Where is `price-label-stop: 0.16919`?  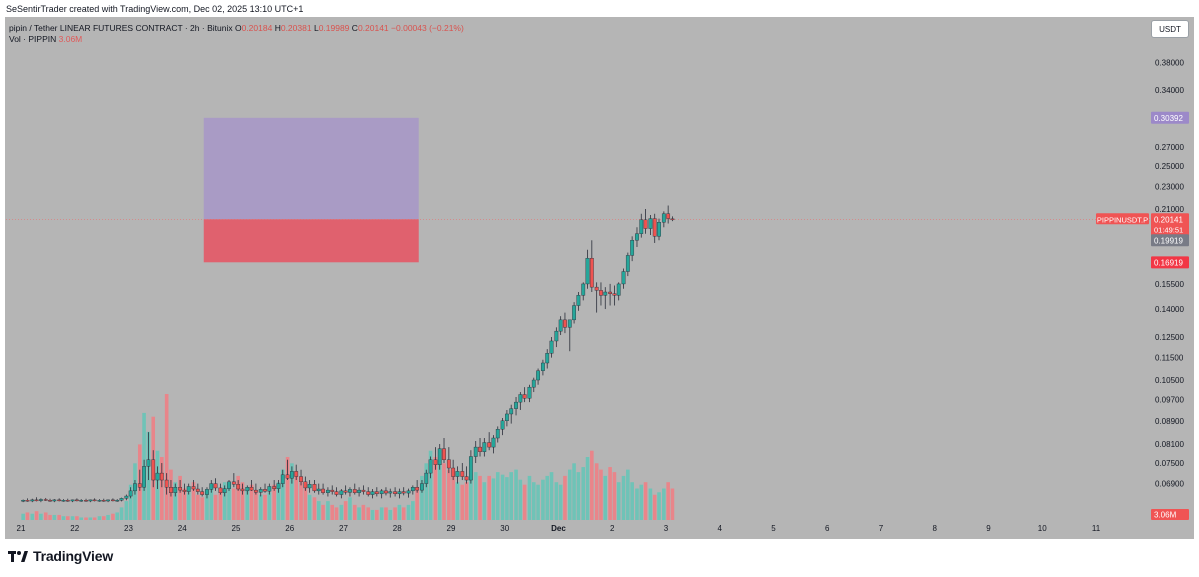 price-label-stop: 0.16919 is located at coordinates (1170, 262).